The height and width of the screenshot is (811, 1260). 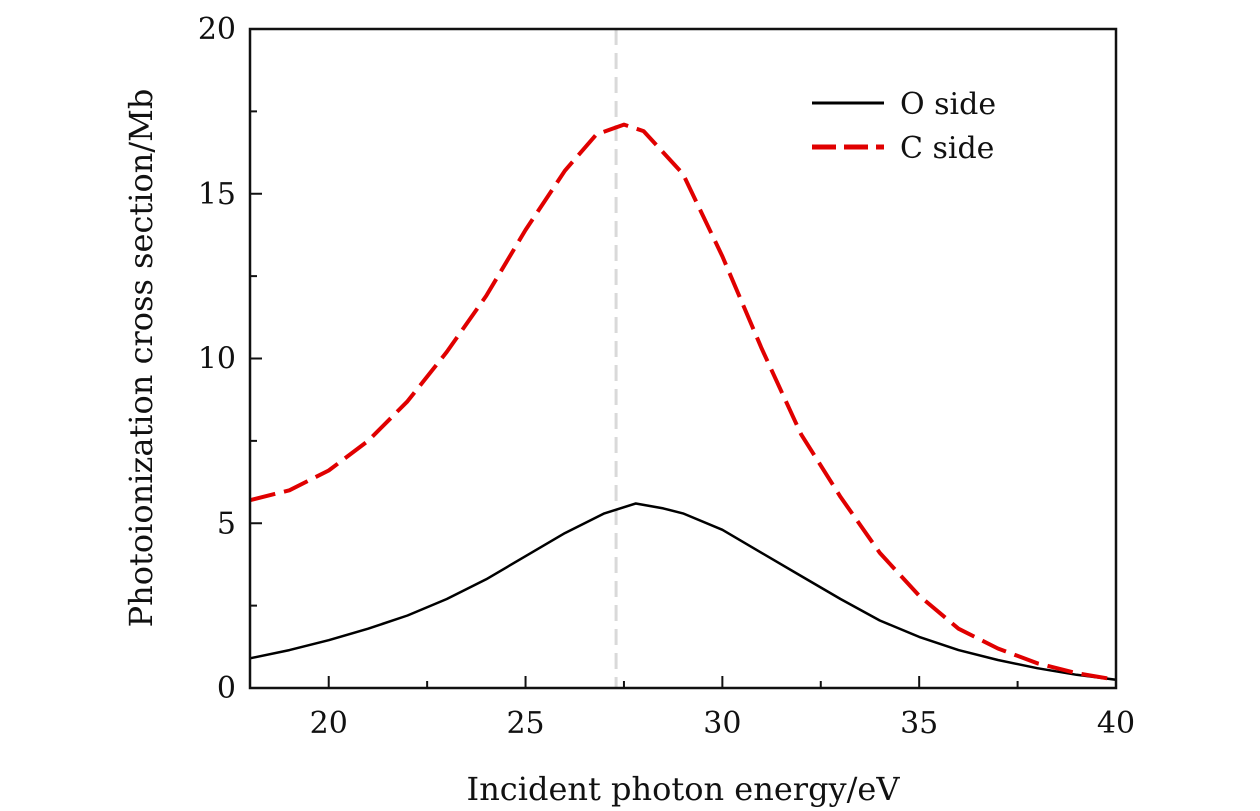 What do you see at coordinates (329, 723) in the screenshot?
I see `x-tick-label: 20` at bounding box center [329, 723].